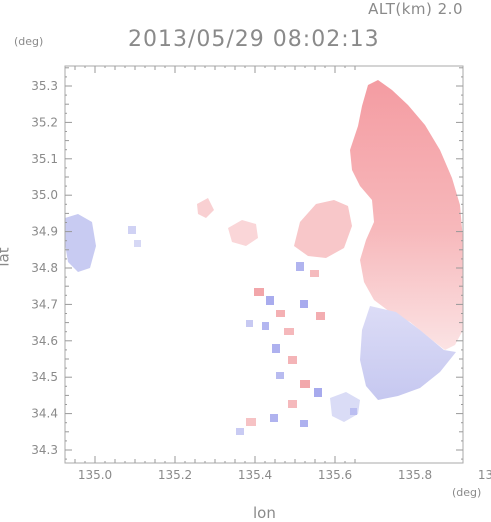  What do you see at coordinates (335, 475) in the screenshot?
I see `x-tick-label: 135.6` at bounding box center [335, 475].